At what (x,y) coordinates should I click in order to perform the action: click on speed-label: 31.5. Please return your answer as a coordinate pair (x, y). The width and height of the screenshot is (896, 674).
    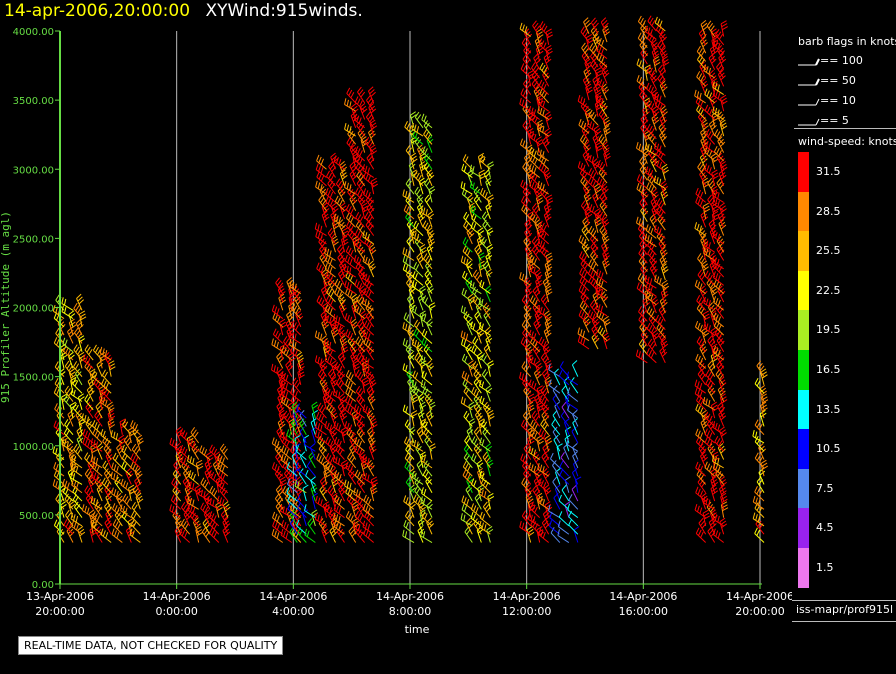
    Looking at the image, I should click on (828, 171).